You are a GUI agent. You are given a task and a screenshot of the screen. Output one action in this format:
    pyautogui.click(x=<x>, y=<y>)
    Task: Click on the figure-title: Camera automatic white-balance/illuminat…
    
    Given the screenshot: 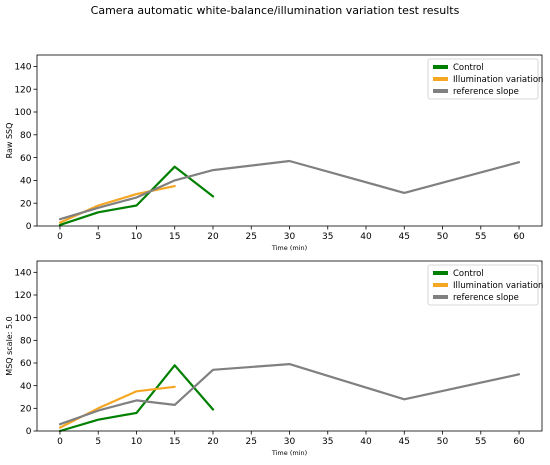 What is the action you would take?
    pyautogui.click(x=275, y=10)
    